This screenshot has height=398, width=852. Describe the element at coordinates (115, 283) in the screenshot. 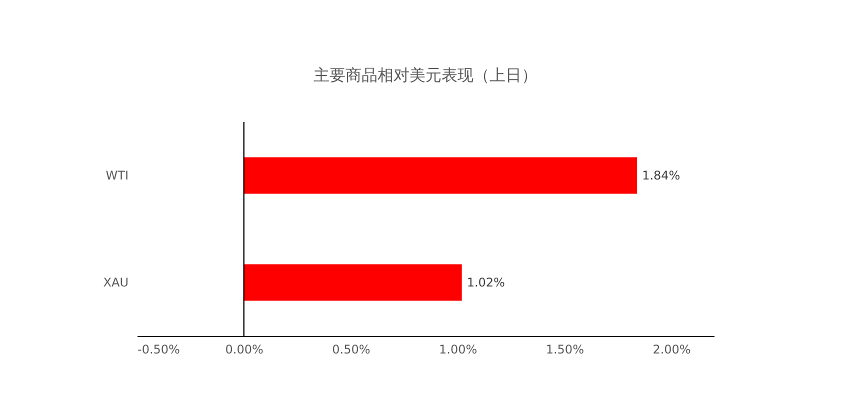

I see `y-tick-label: XAU` at that location.